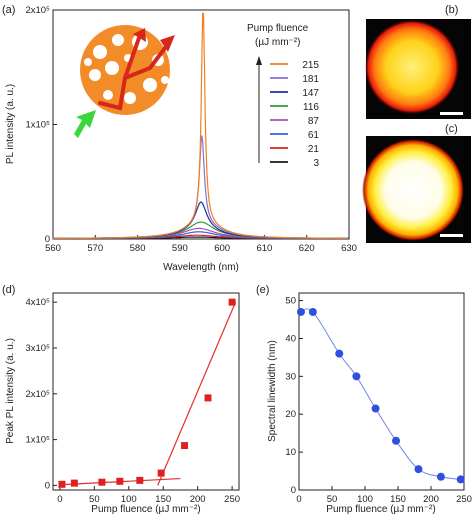 The width and height of the screenshot is (474, 522). What do you see at coordinates (37, 302) in the screenshot?
I see `y-tick-label: 4x10⁵` at bounding box center [37, 302].